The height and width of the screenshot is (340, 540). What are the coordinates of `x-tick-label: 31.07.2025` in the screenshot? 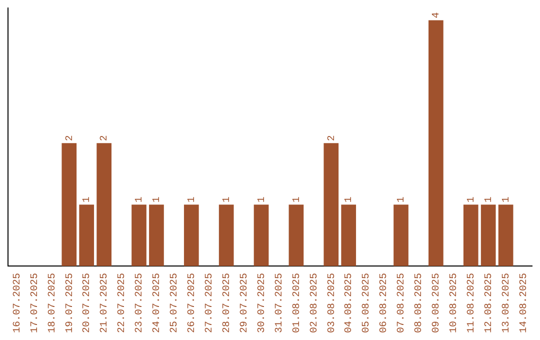 It's located at (280, 303).